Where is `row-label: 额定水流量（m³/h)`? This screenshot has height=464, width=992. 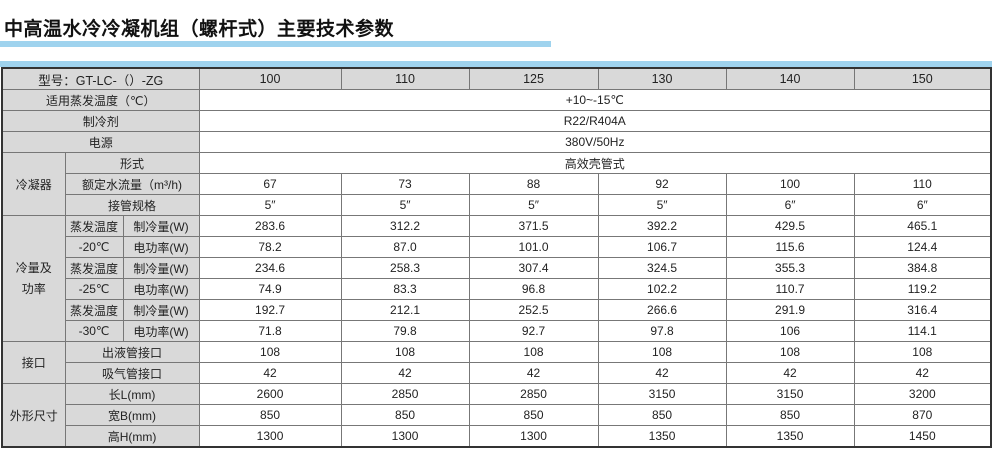
row-label: 额定水流量（m³/h) is located at coordinates (132, 184).